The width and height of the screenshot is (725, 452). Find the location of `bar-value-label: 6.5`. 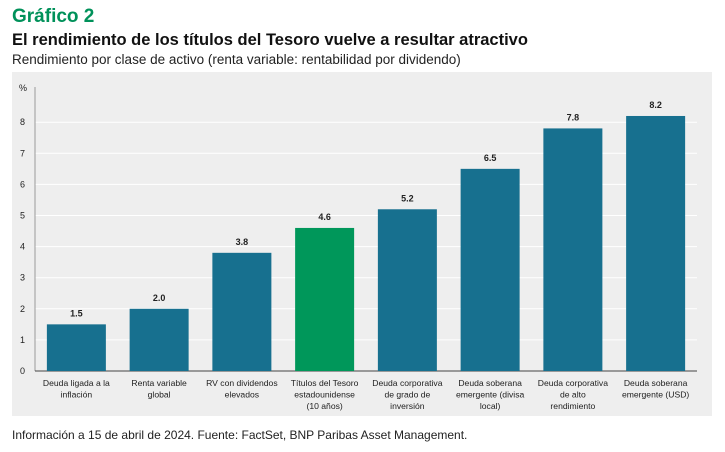

bar-value-label: 6.5 is located at coordinates (490, 158).